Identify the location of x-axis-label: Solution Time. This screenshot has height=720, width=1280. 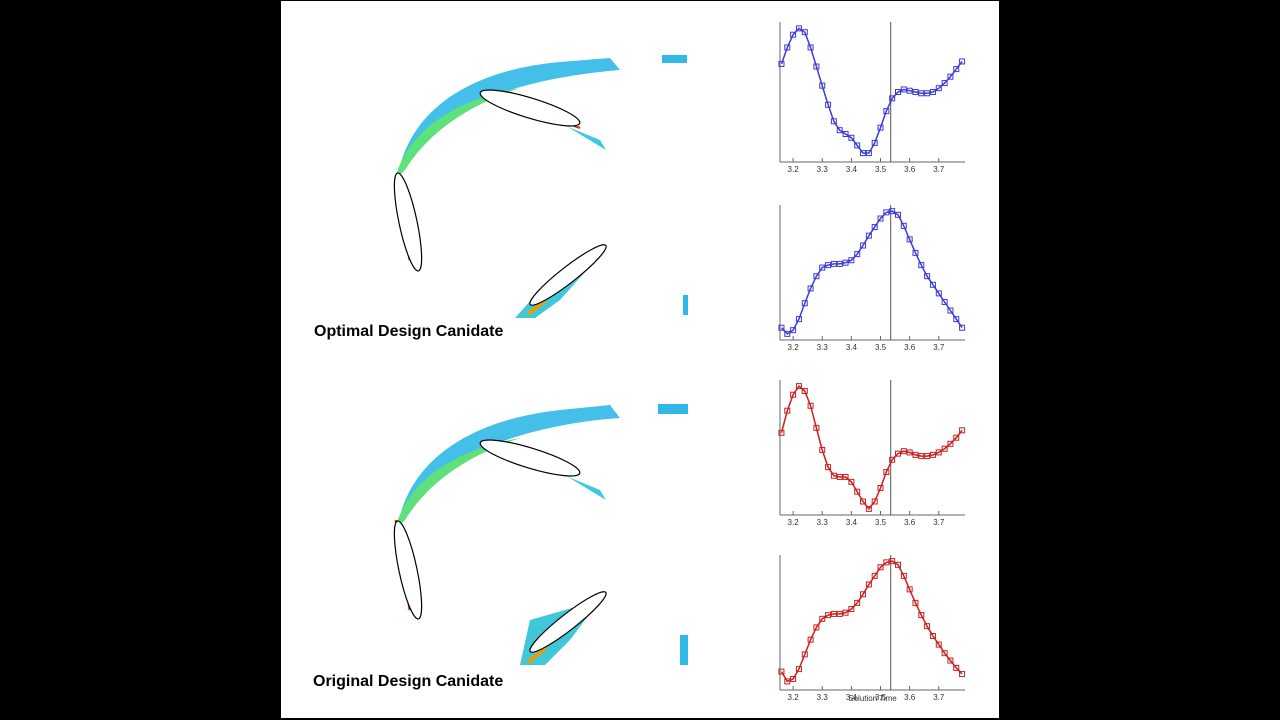
(872, 698).